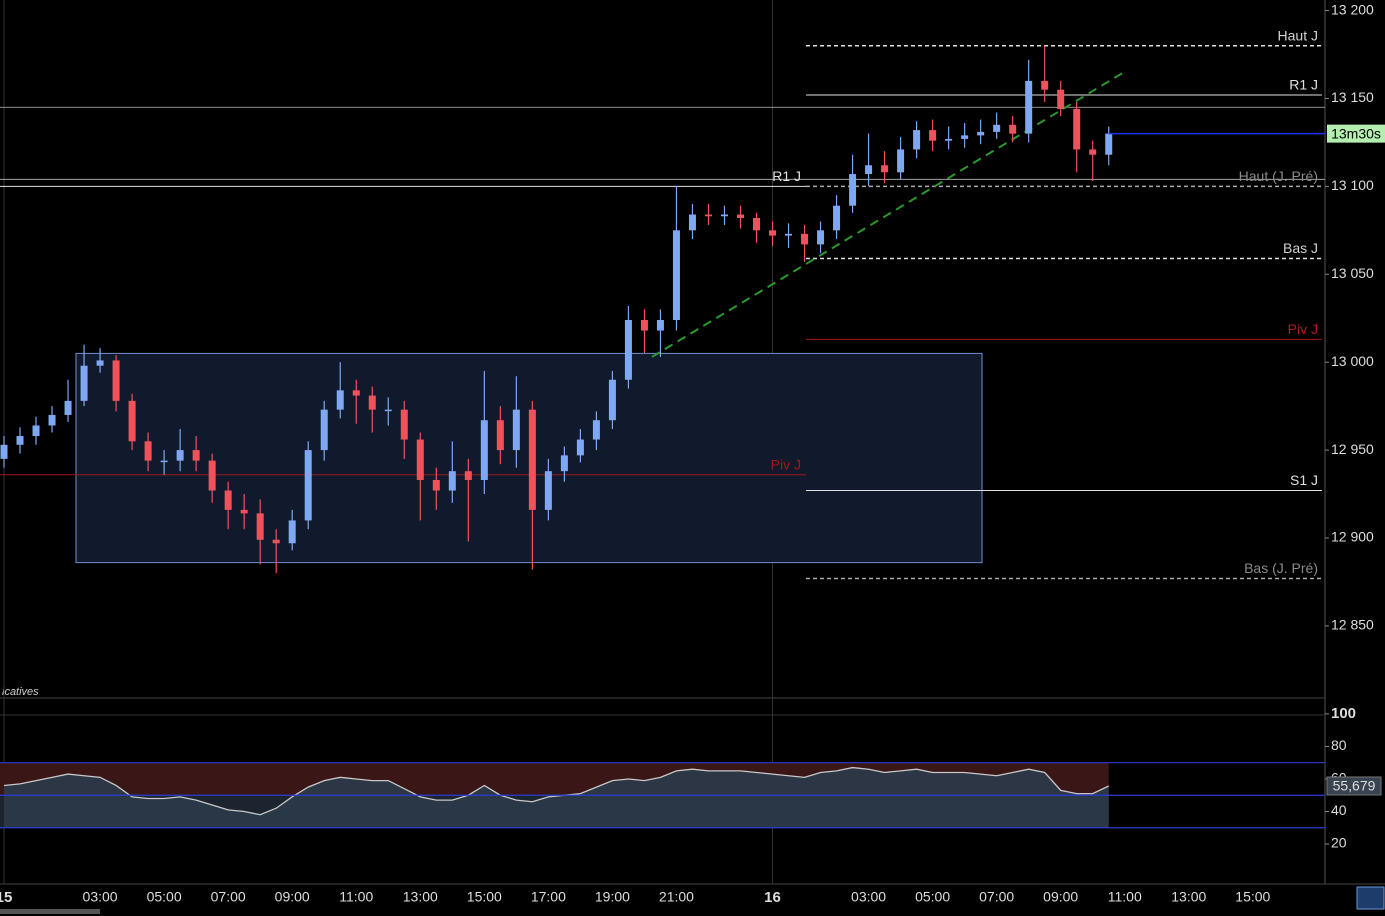 This screenshot has width=1385, height=916. What do you see at coordinates (1352, 185) in the screenshot?
I see `y-tick-label: 13 100` at bounding box center [1352, 185].